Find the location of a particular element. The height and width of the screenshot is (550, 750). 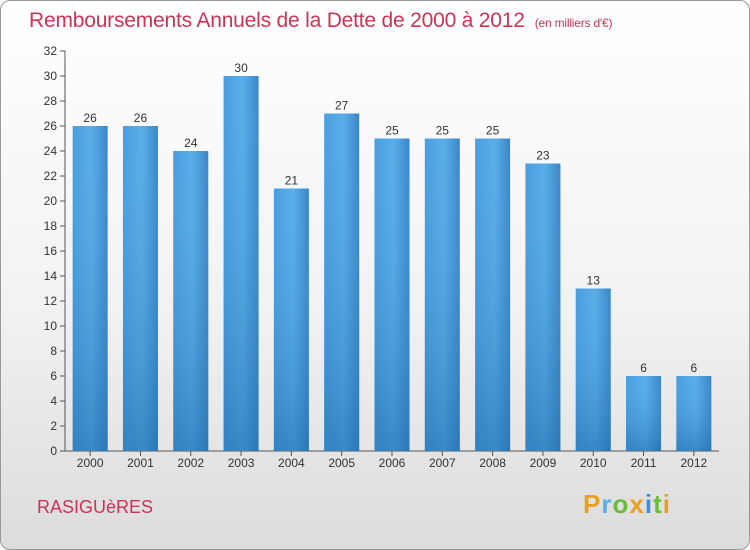

y-tick-label: 20 is located at coordinates (51, 201).